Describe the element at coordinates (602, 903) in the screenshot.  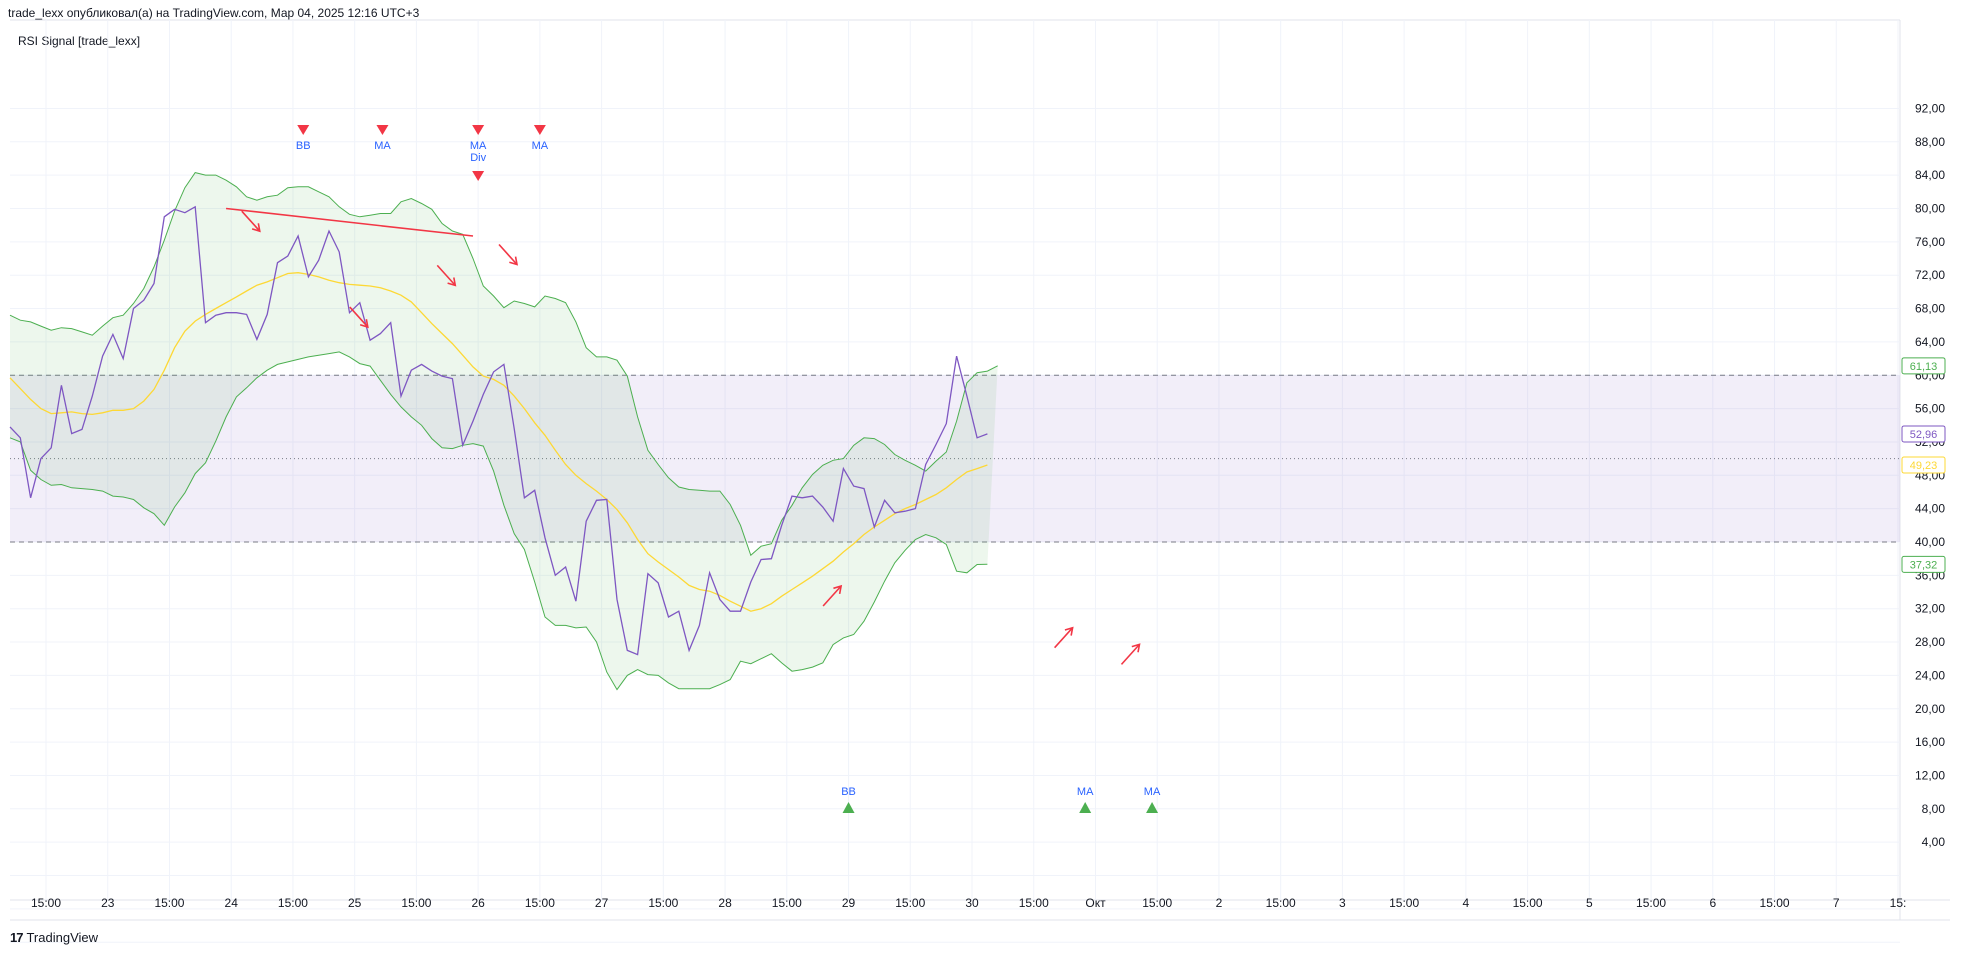
I see `x-tick-label: 27` at that location.